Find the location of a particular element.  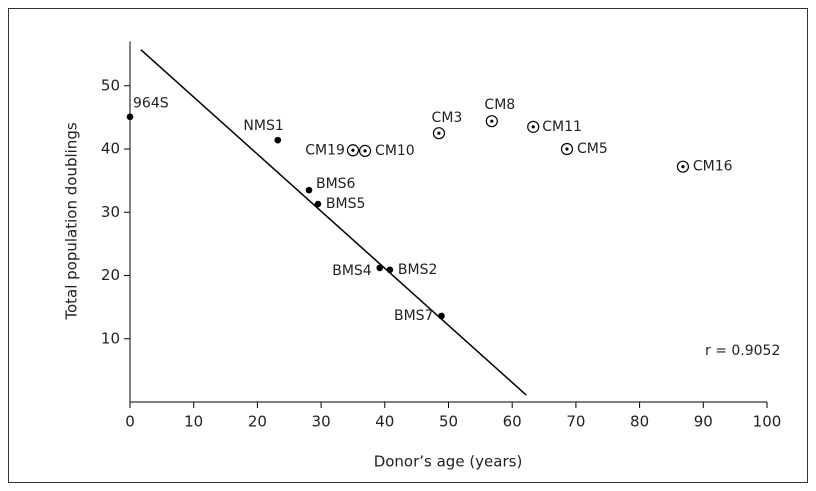

y-tick-label: 20 is located at coordinates (110, 275).